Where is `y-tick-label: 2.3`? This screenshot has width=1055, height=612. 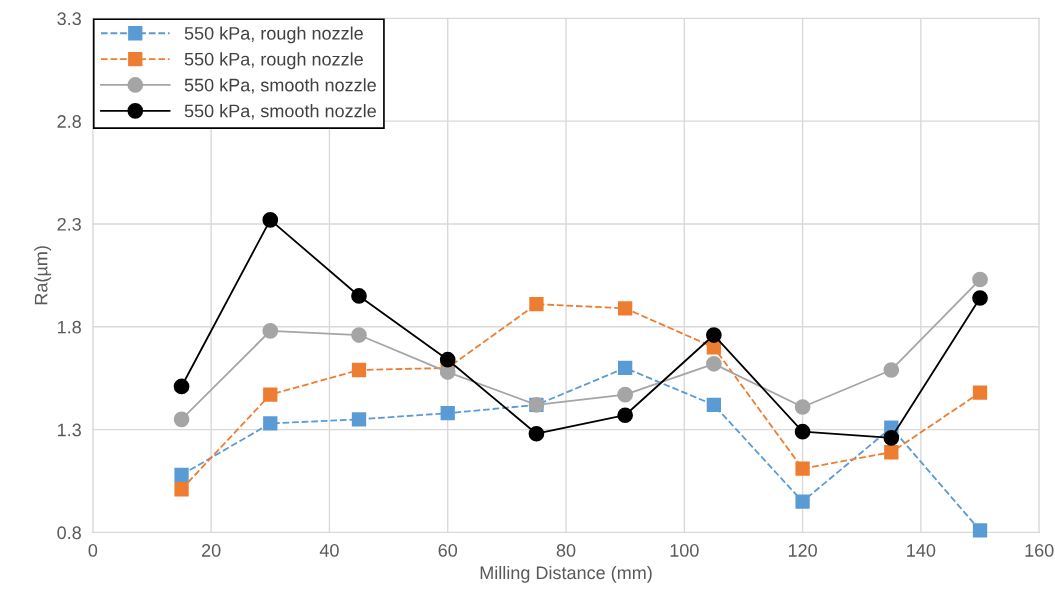 y-tick-label: 2.3 is located at coordinates (69, 224).